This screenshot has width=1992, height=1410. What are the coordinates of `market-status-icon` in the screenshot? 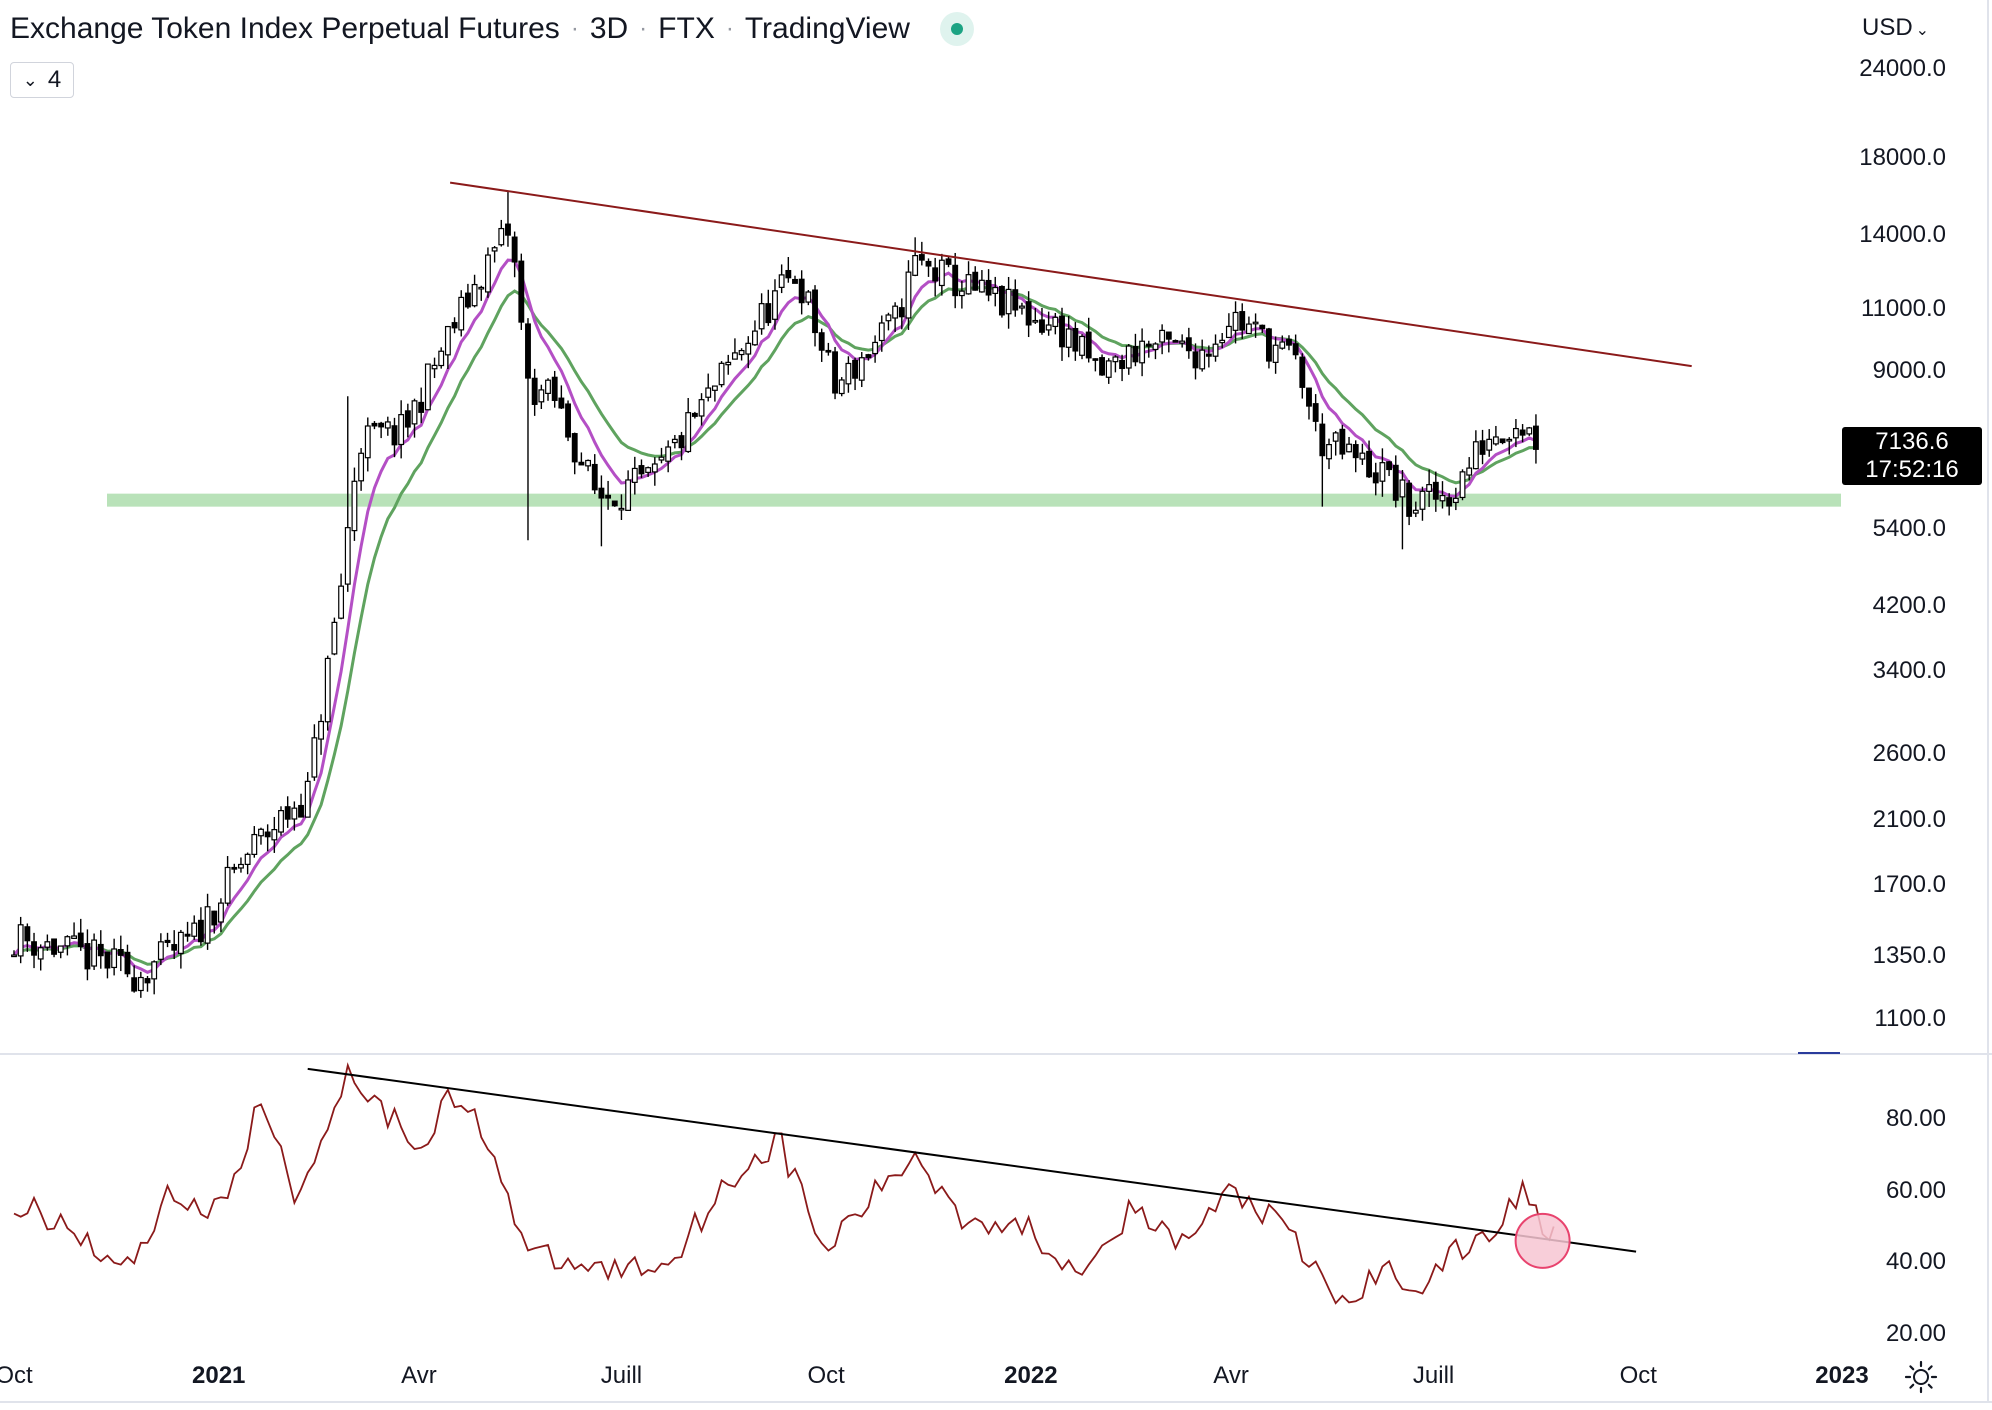 It's located at (956, 29).